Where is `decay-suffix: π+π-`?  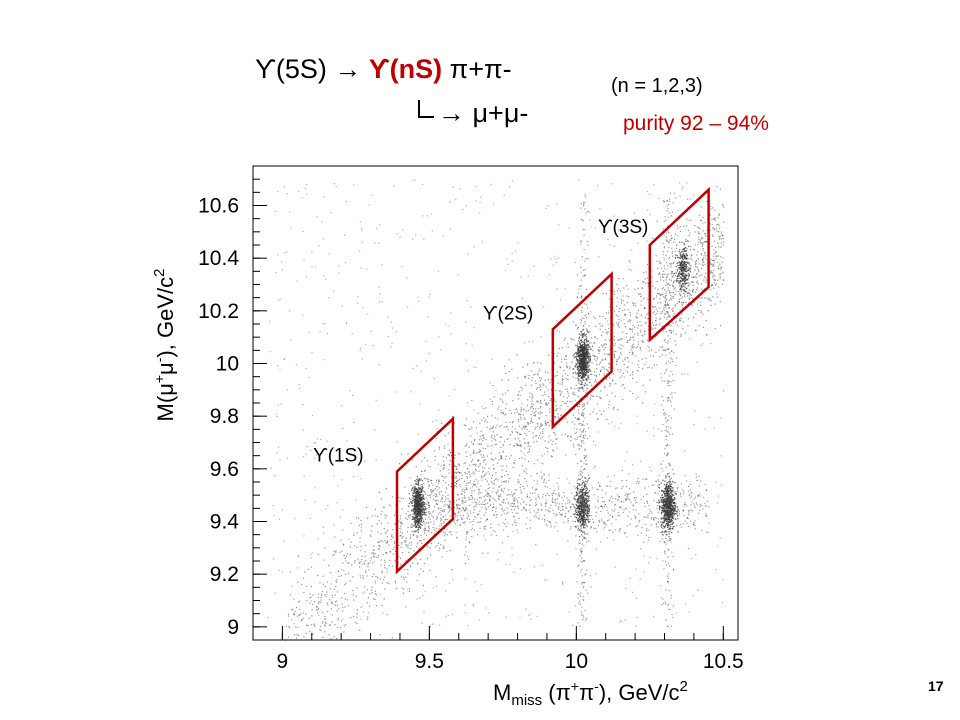 decay-suffix: π+π- is located at coordinates (477, 69).